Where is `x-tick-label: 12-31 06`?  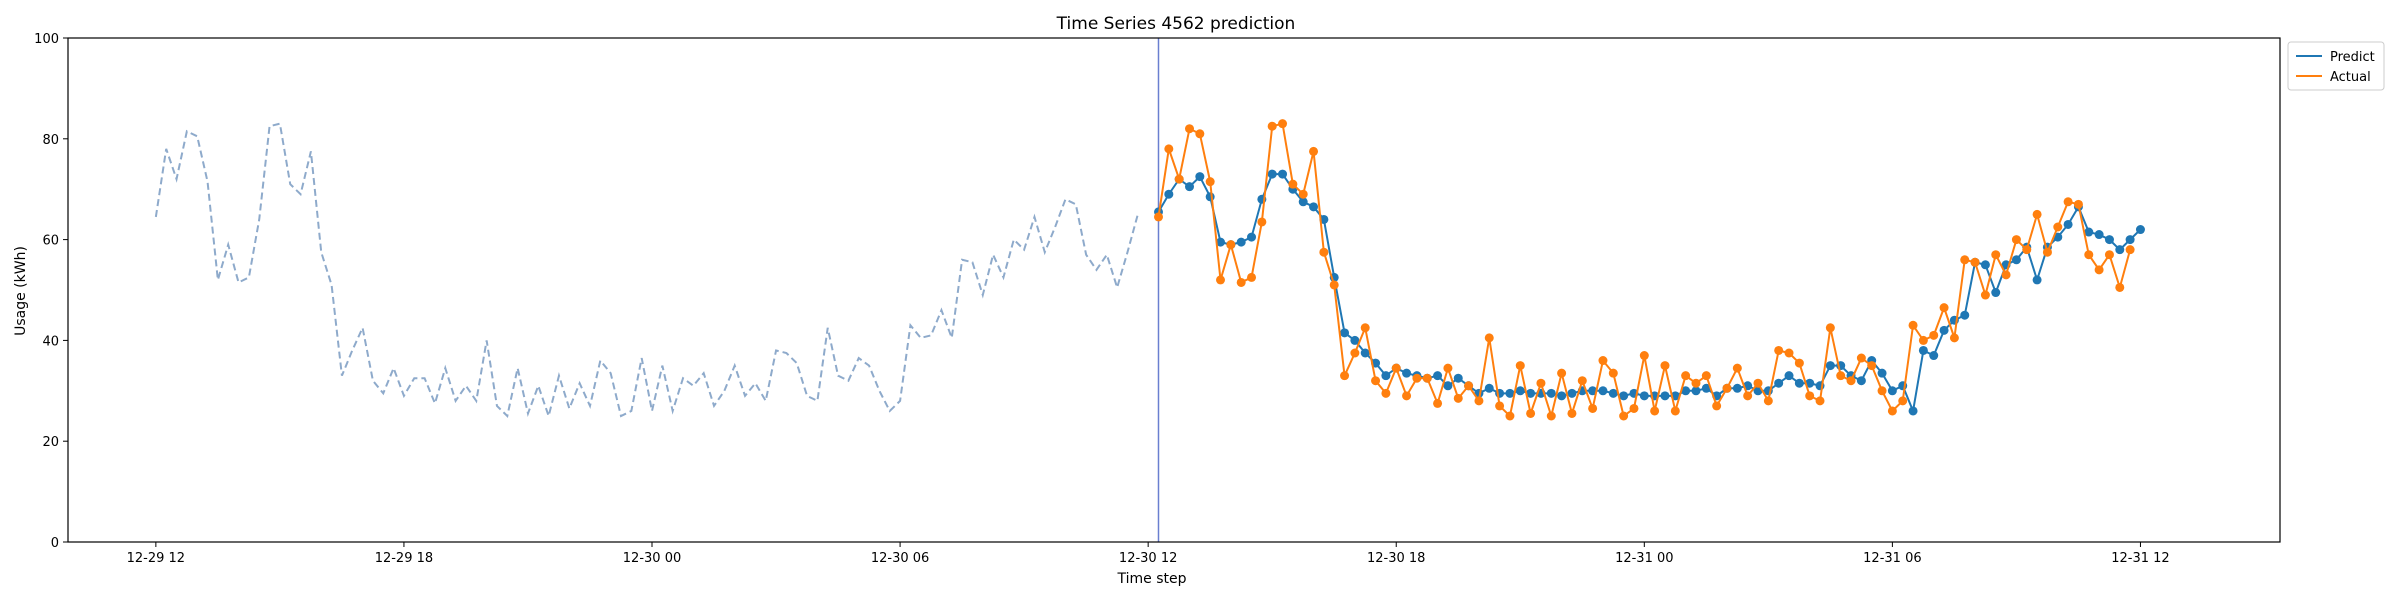
x-tick-label: 12-31 06 is located at coordinates (1892, 558).